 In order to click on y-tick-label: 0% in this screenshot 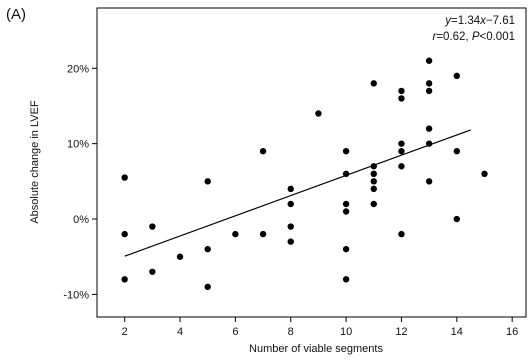, I will do `click(81, 220)`.